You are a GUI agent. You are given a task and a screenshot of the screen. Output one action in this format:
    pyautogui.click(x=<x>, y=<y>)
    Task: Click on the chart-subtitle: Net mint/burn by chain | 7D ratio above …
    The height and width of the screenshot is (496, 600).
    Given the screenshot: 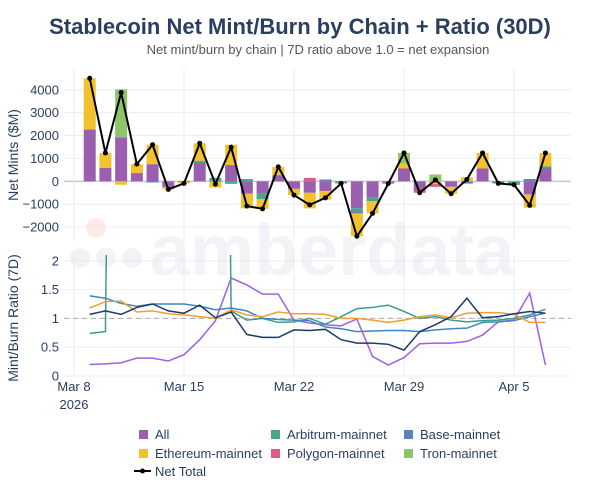 What is the action you would take?
    pyautogui.click(x=318, y=49)
    